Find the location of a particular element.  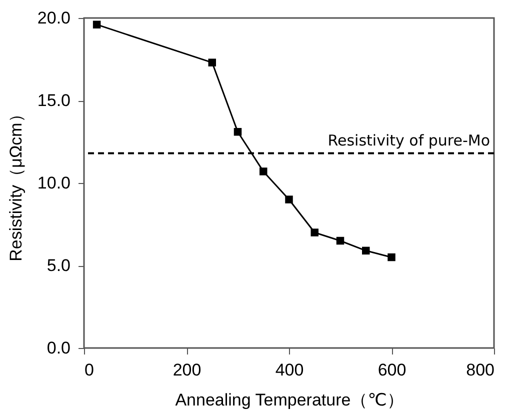

x-tick-label: 200 is located at coordinates (187, 370).